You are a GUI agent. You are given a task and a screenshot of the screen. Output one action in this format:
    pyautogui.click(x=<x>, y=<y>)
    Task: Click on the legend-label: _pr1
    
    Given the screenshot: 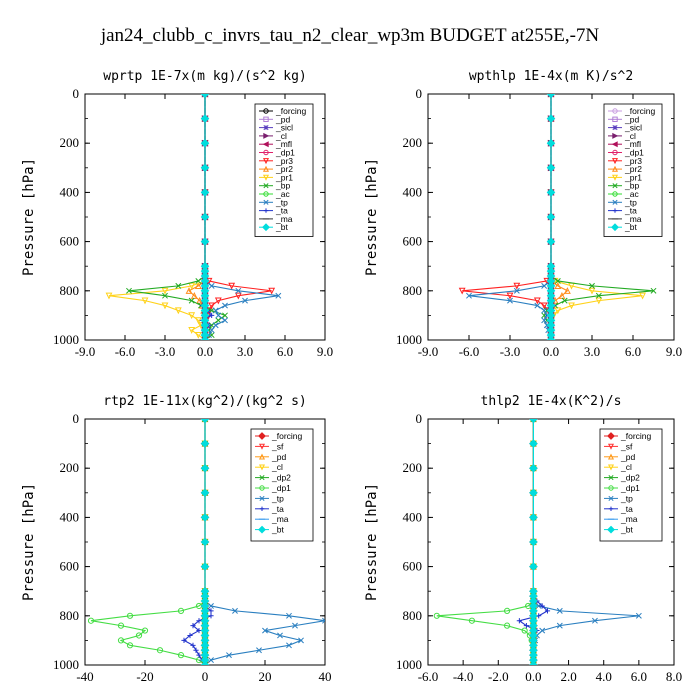 What is the action you would take?
    pyautogui.click(x=633, y=177)
    